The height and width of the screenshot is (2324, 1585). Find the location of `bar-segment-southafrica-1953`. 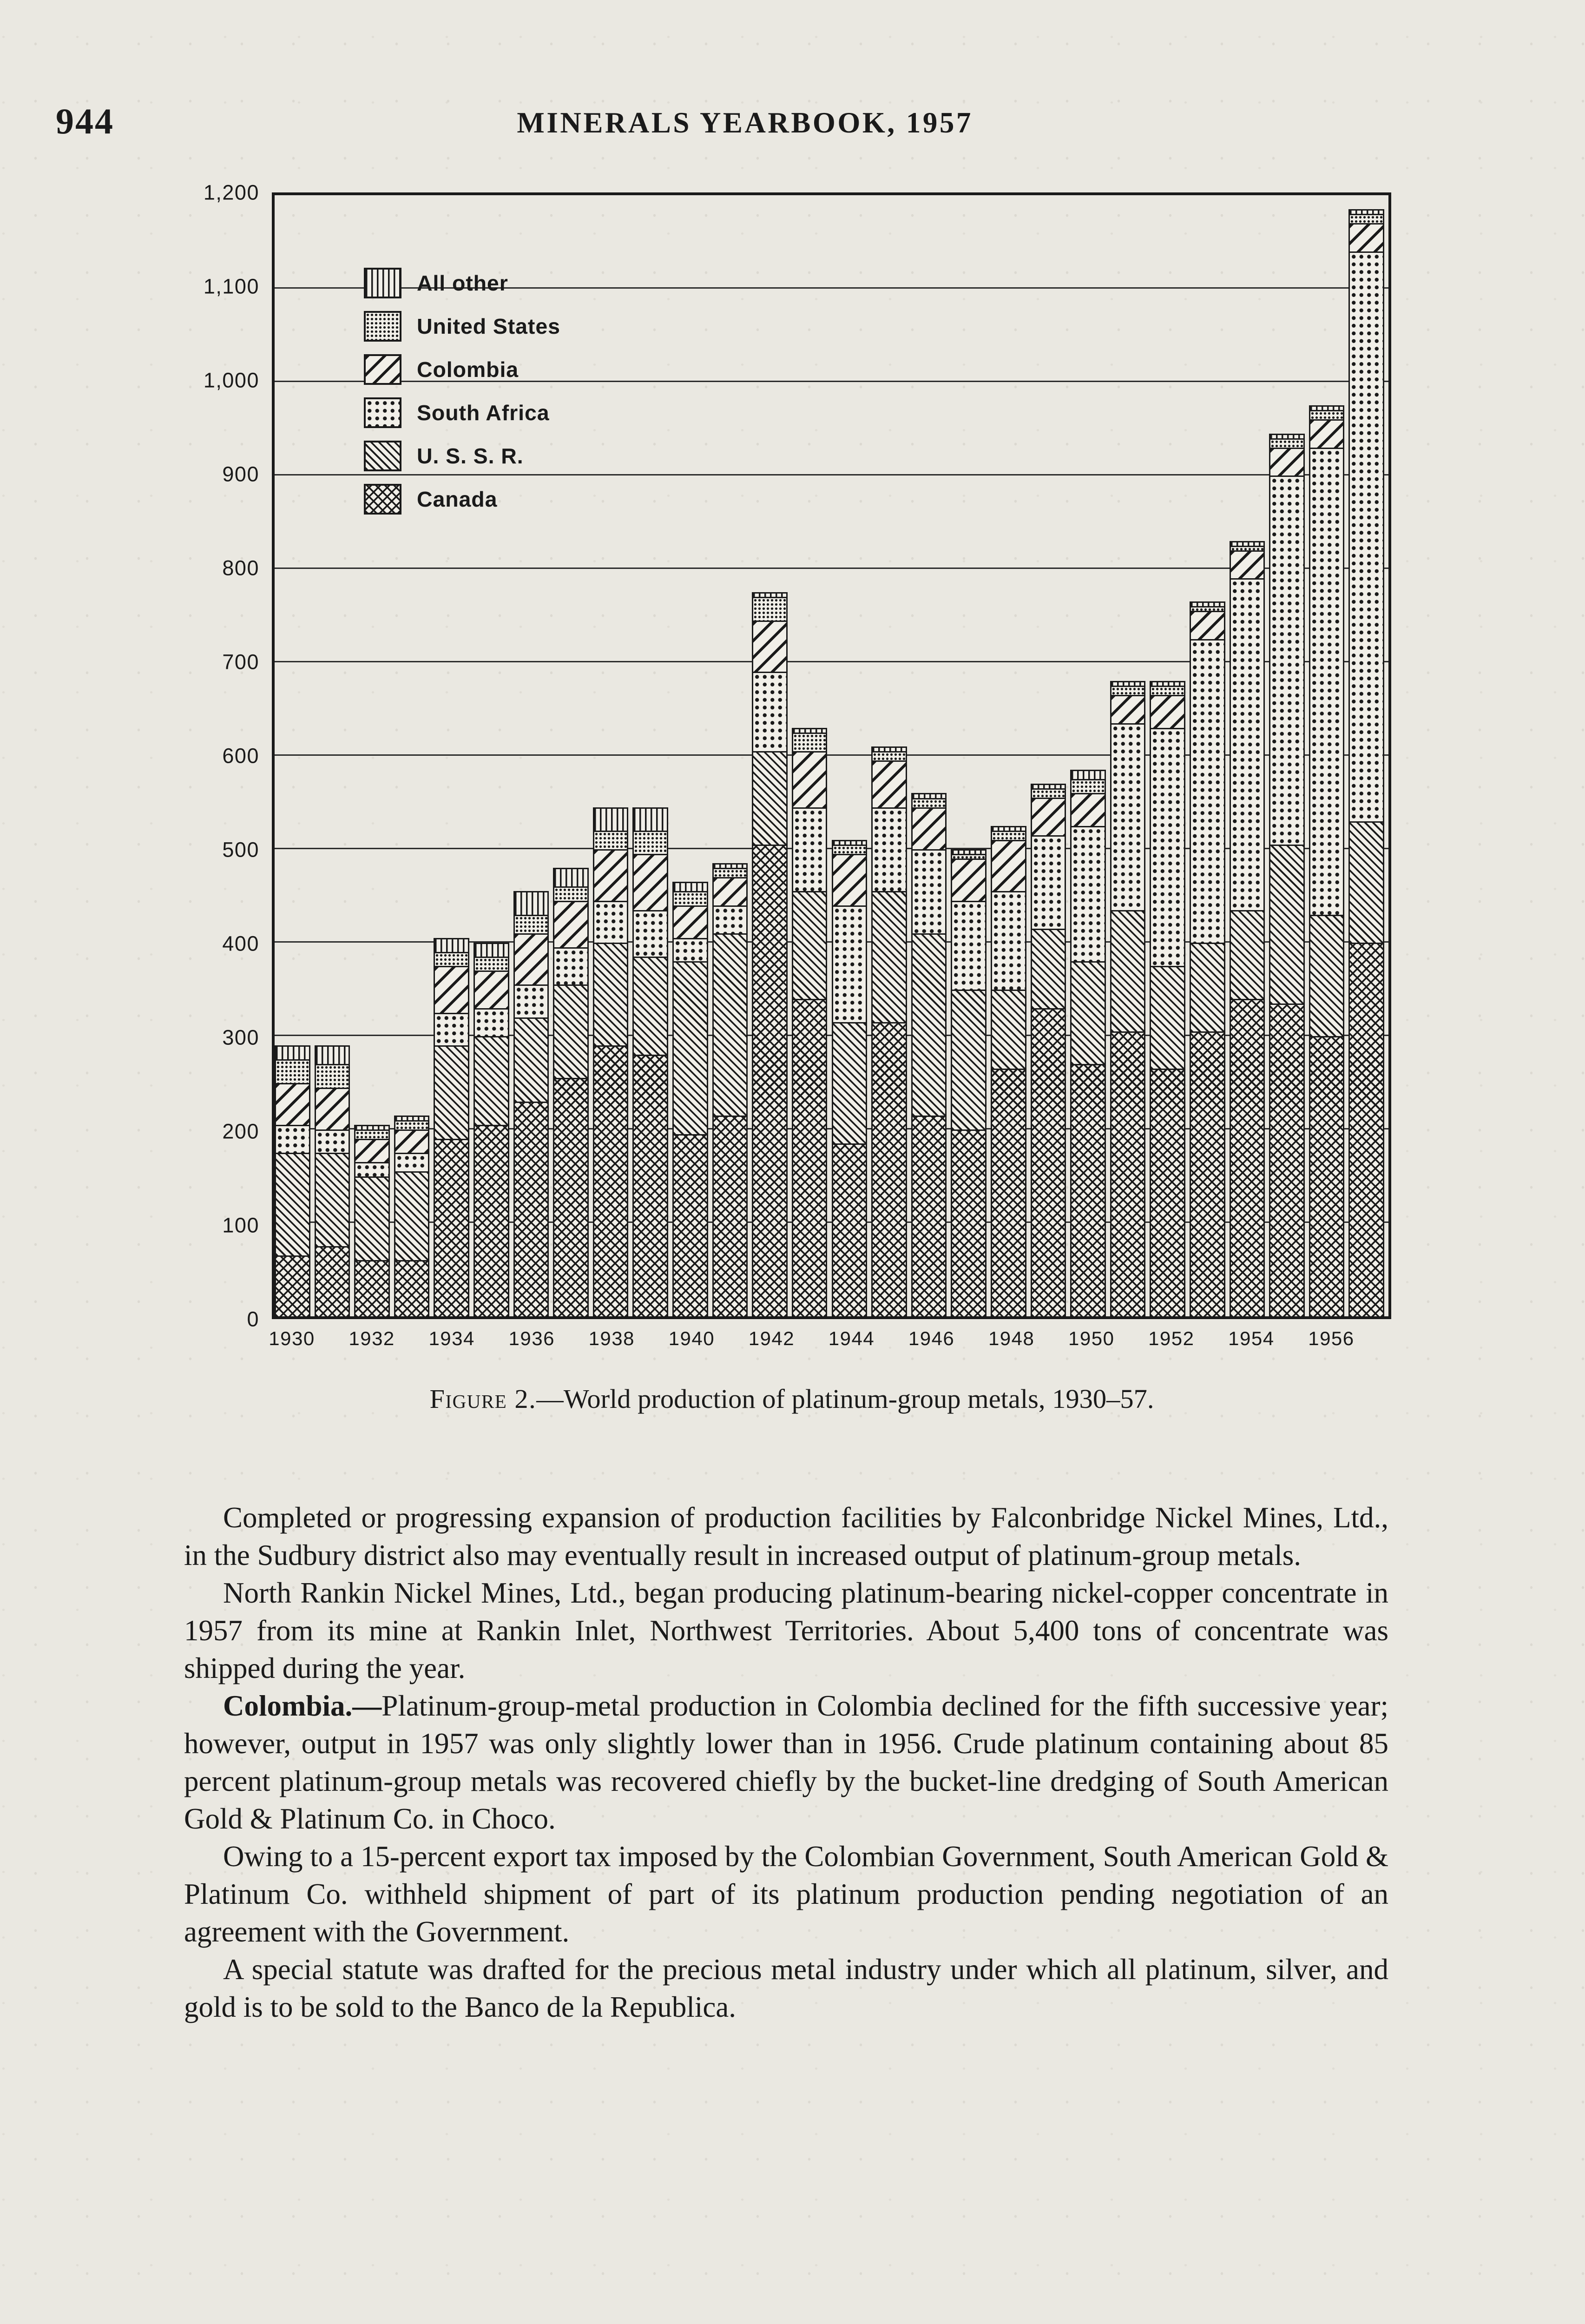

bar-segment-southafrica-1953 is located at coordinates (1207, 791).